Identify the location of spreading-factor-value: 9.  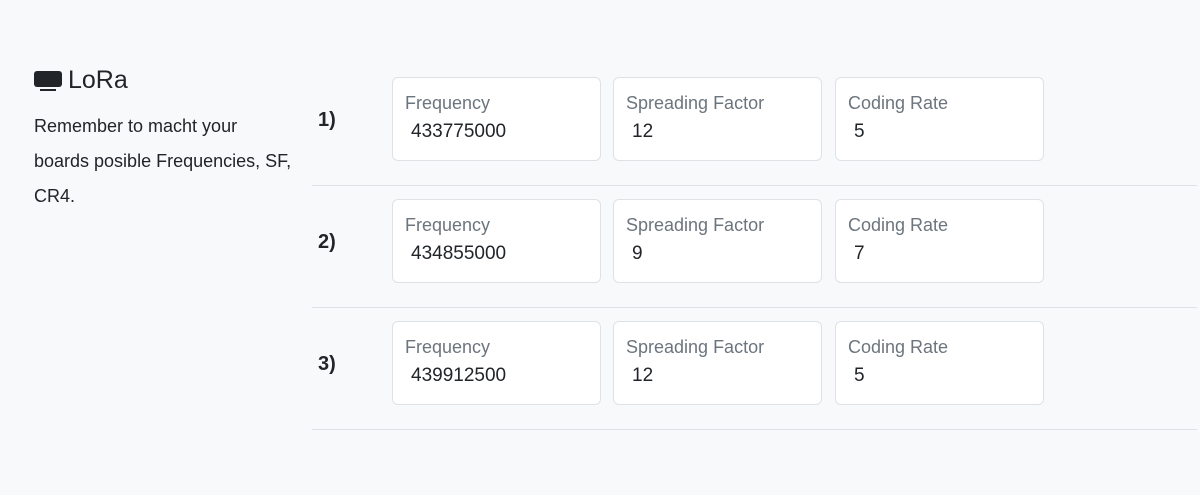
(637, 253).